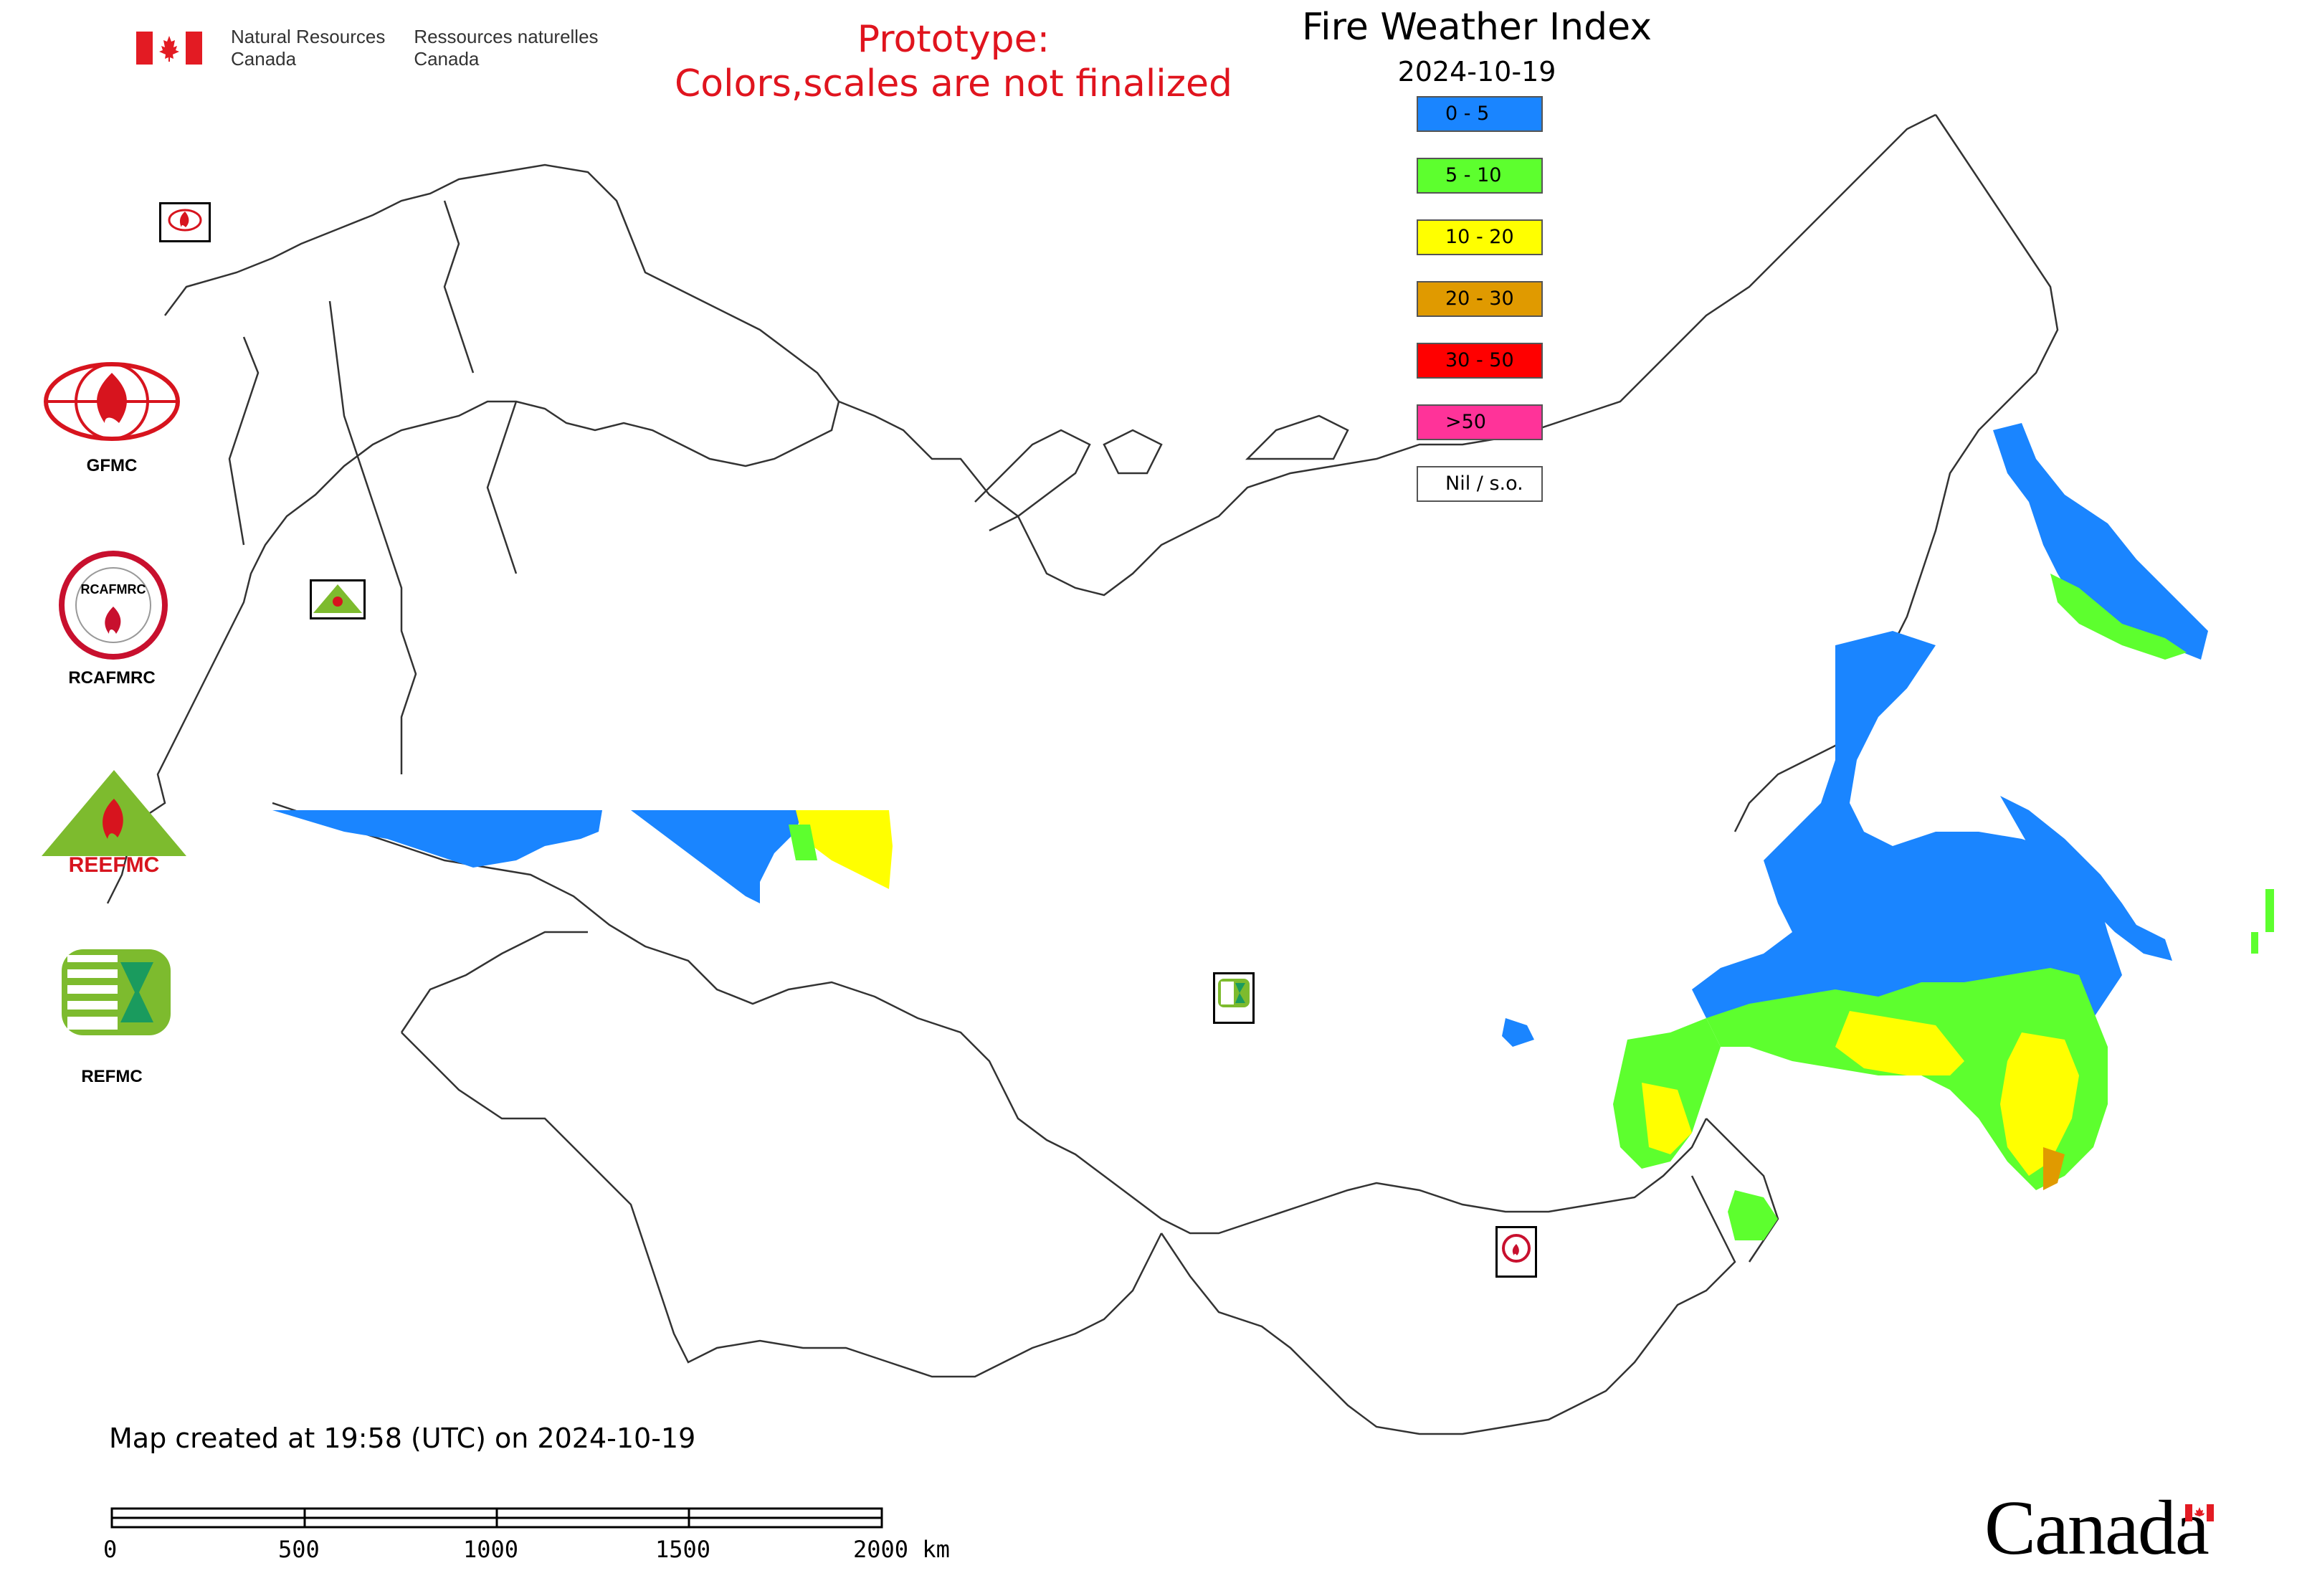  Describe the element at coordinates (683, 1549) in the screenshot. I see `scale-tick-label: 1500` at that location.